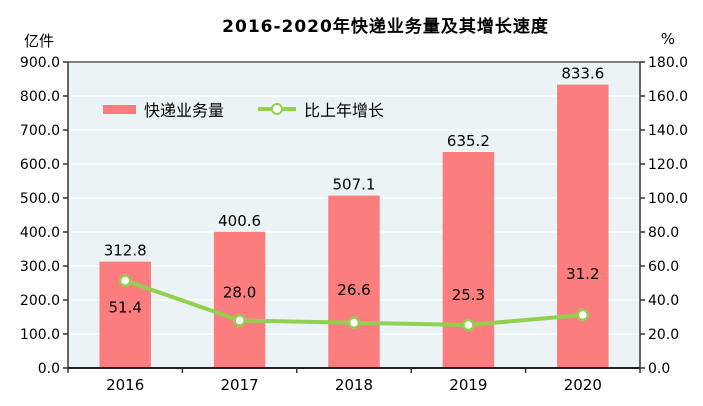 The width and height of the screenshot is (703, 406). Describe the element at coordinates (668, 97) in the screenshot. I see `right-axis-tick-label: 160.0` at that location.